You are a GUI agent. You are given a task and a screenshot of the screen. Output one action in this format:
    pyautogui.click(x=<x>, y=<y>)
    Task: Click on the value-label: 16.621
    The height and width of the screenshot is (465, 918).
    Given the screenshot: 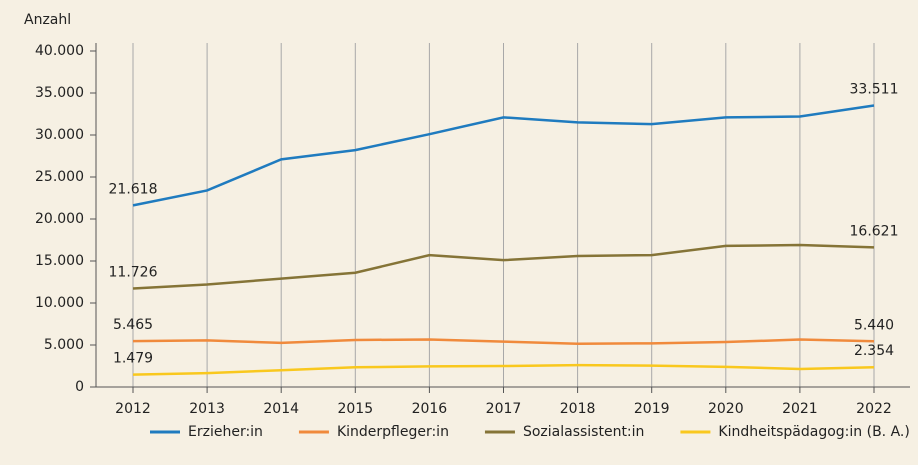 What is the action you would take?
    pyautogui.click(x=874, y=231)
    